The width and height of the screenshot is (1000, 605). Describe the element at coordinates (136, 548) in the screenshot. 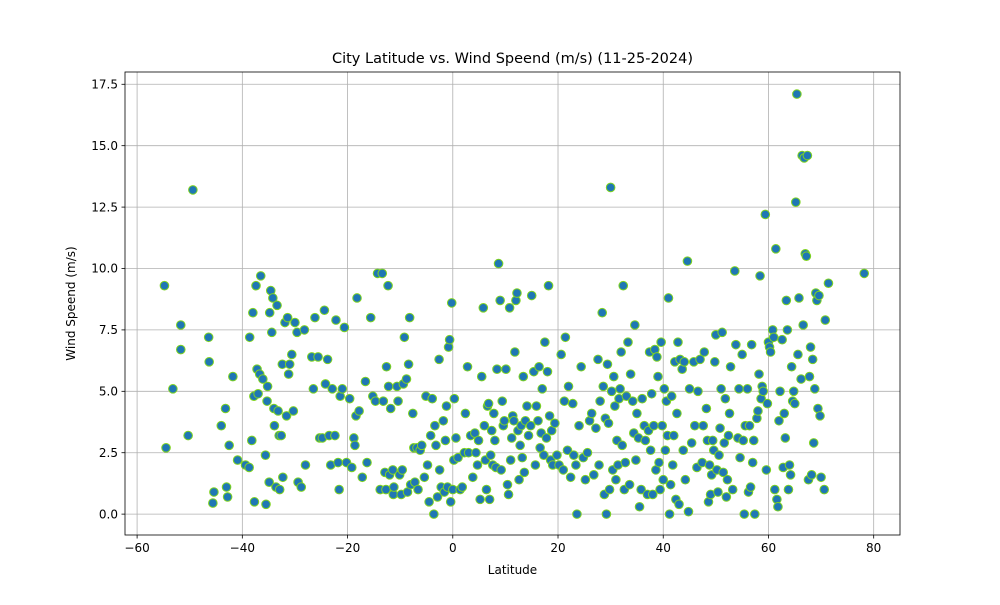

I see `x-tick-label: −60` at that location.